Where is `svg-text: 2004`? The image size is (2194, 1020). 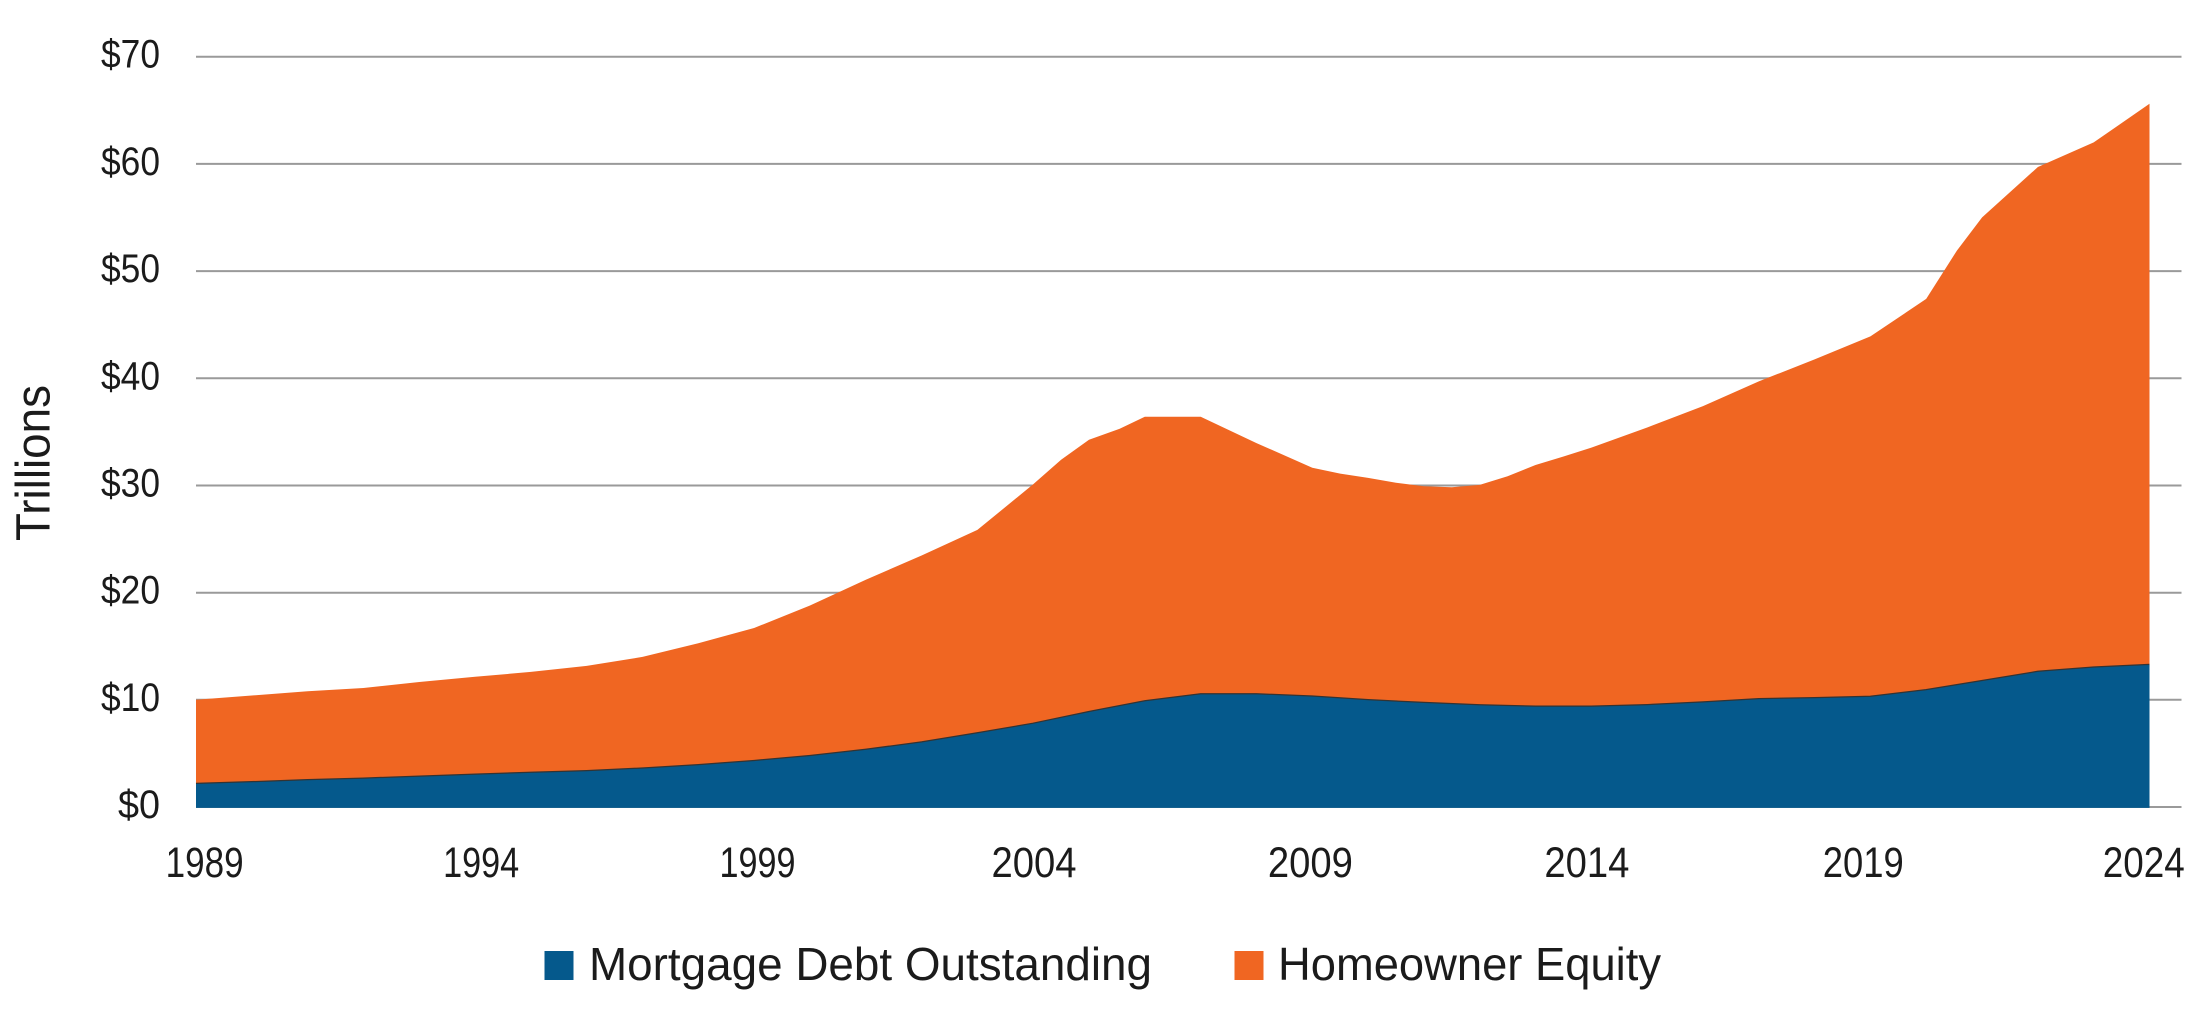
svg-text: 2004 is located at coordinates (1034, 863).